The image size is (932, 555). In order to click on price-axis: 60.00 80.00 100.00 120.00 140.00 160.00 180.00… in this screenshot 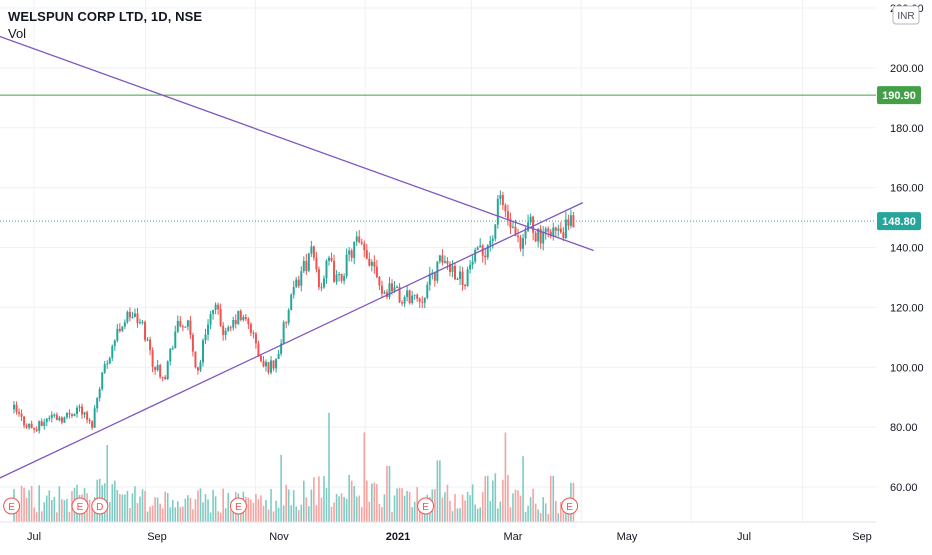, I will do `click(900, 248)`.